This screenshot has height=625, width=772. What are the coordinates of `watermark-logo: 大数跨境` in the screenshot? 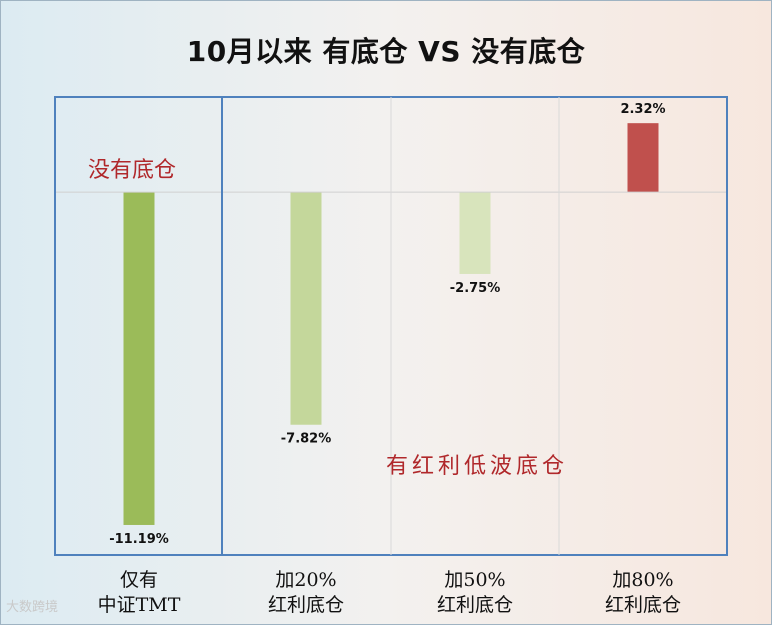 It's located at (32, 607).